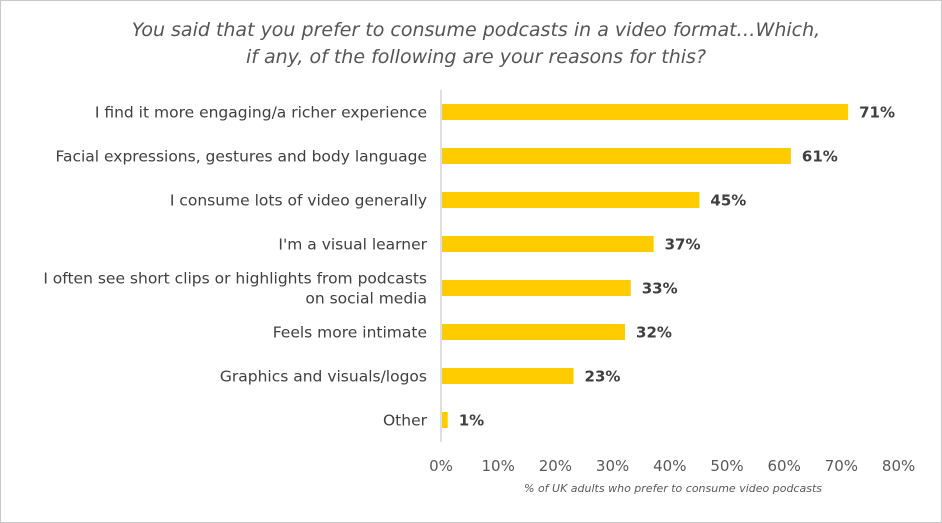  I want to click on x-tick-label: 60%, so click(784, 466).